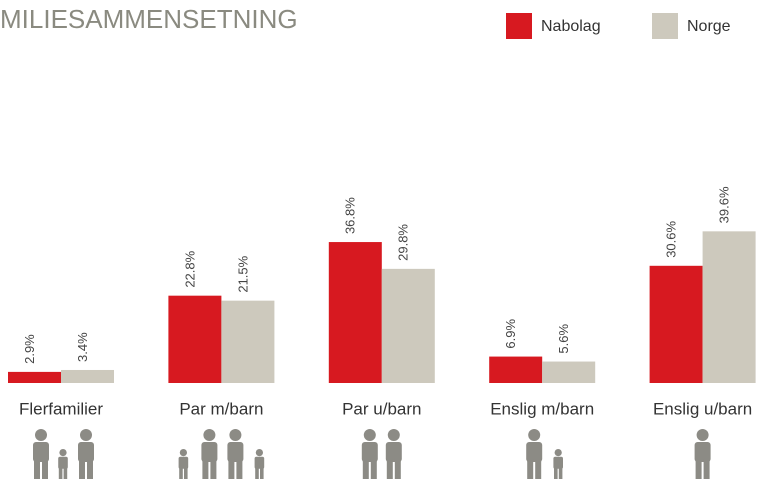 Image resolution: width=763 pixels, height=479 pixels. I want to click on x-tick-label: Par u/barn, so click(381, 408).